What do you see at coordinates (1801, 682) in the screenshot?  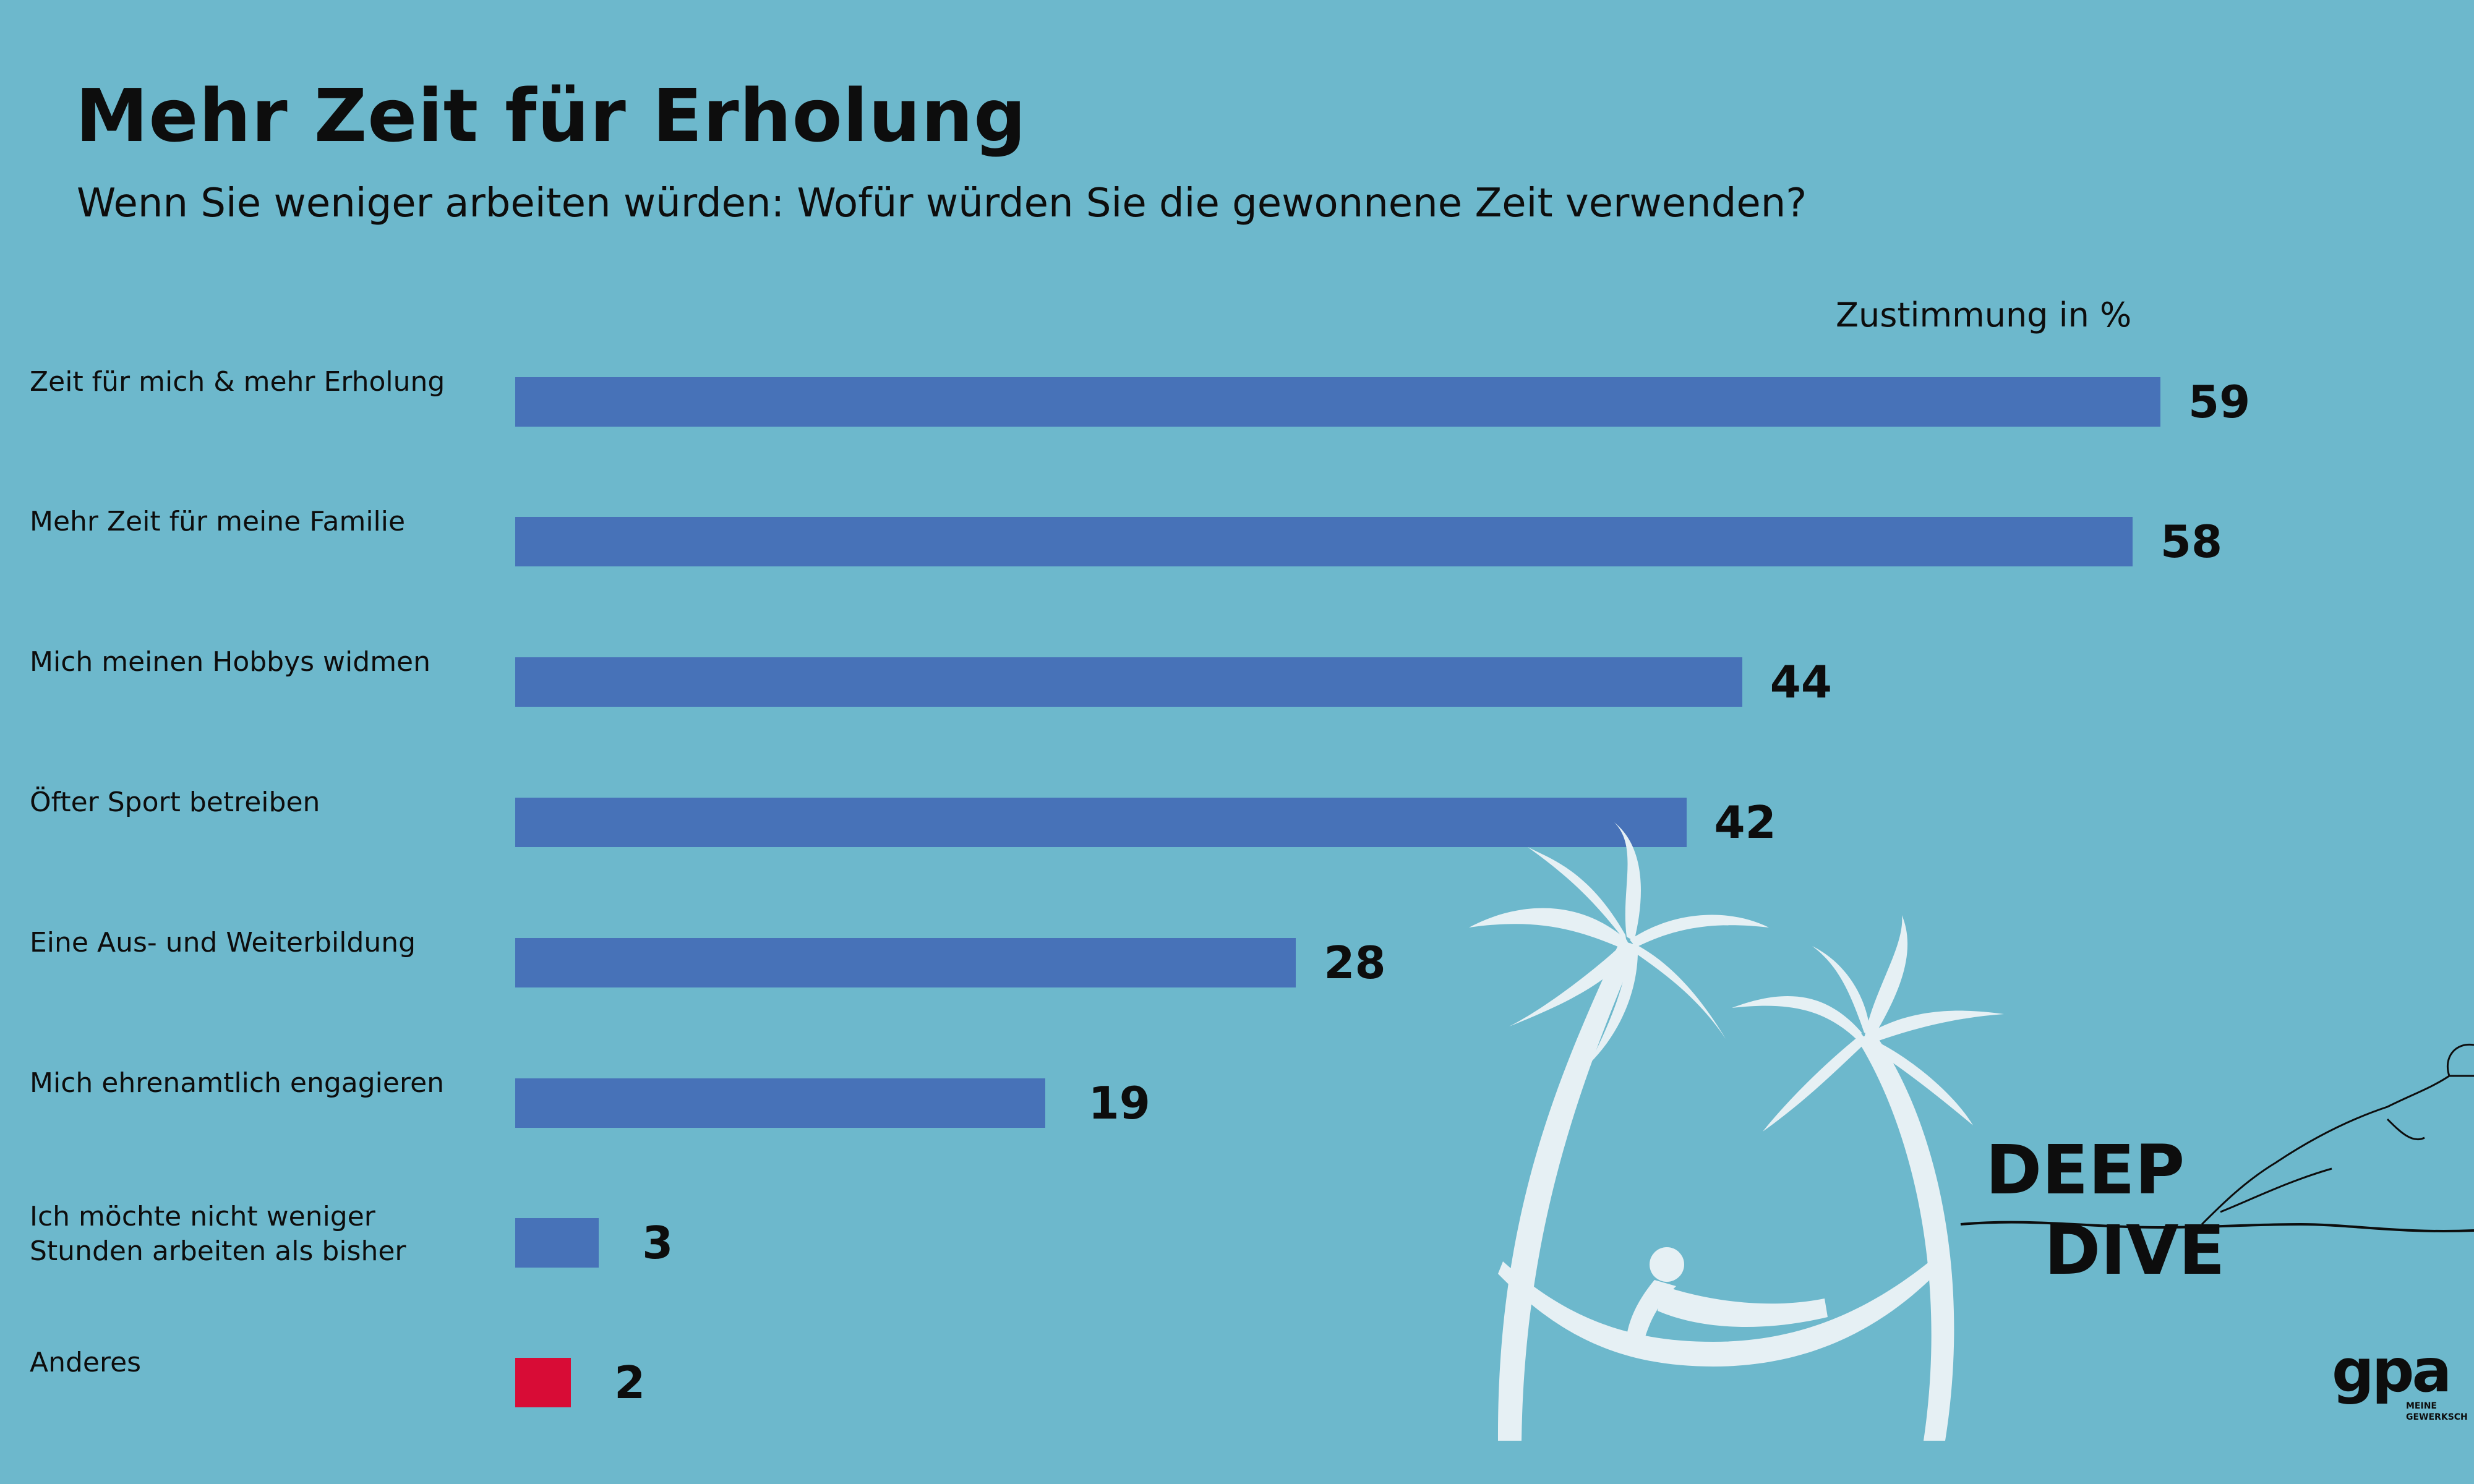 I see `value-label: 44` at bounding box center [1801, 682].